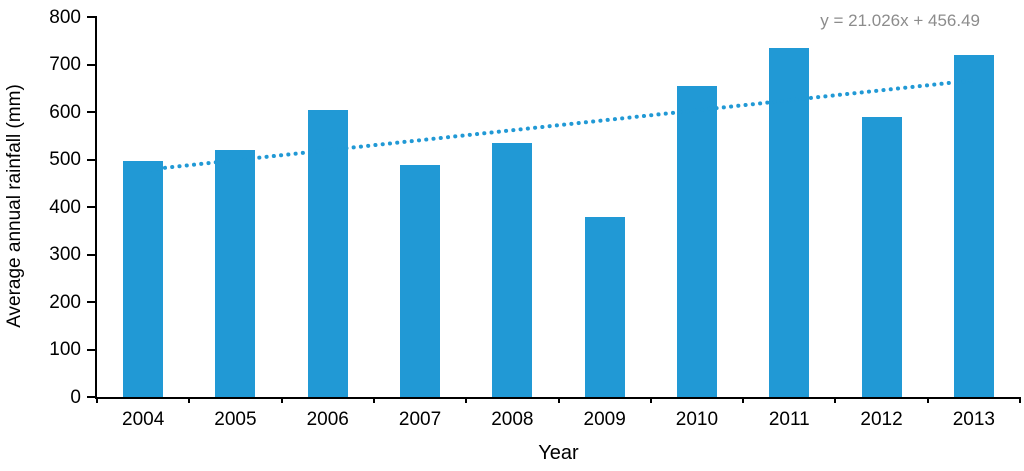 This screenshot has height=471, width=1024. Describe the element at coordinates (65, 159) in the screenshot. I see `y-tick-label: 500` at that location.